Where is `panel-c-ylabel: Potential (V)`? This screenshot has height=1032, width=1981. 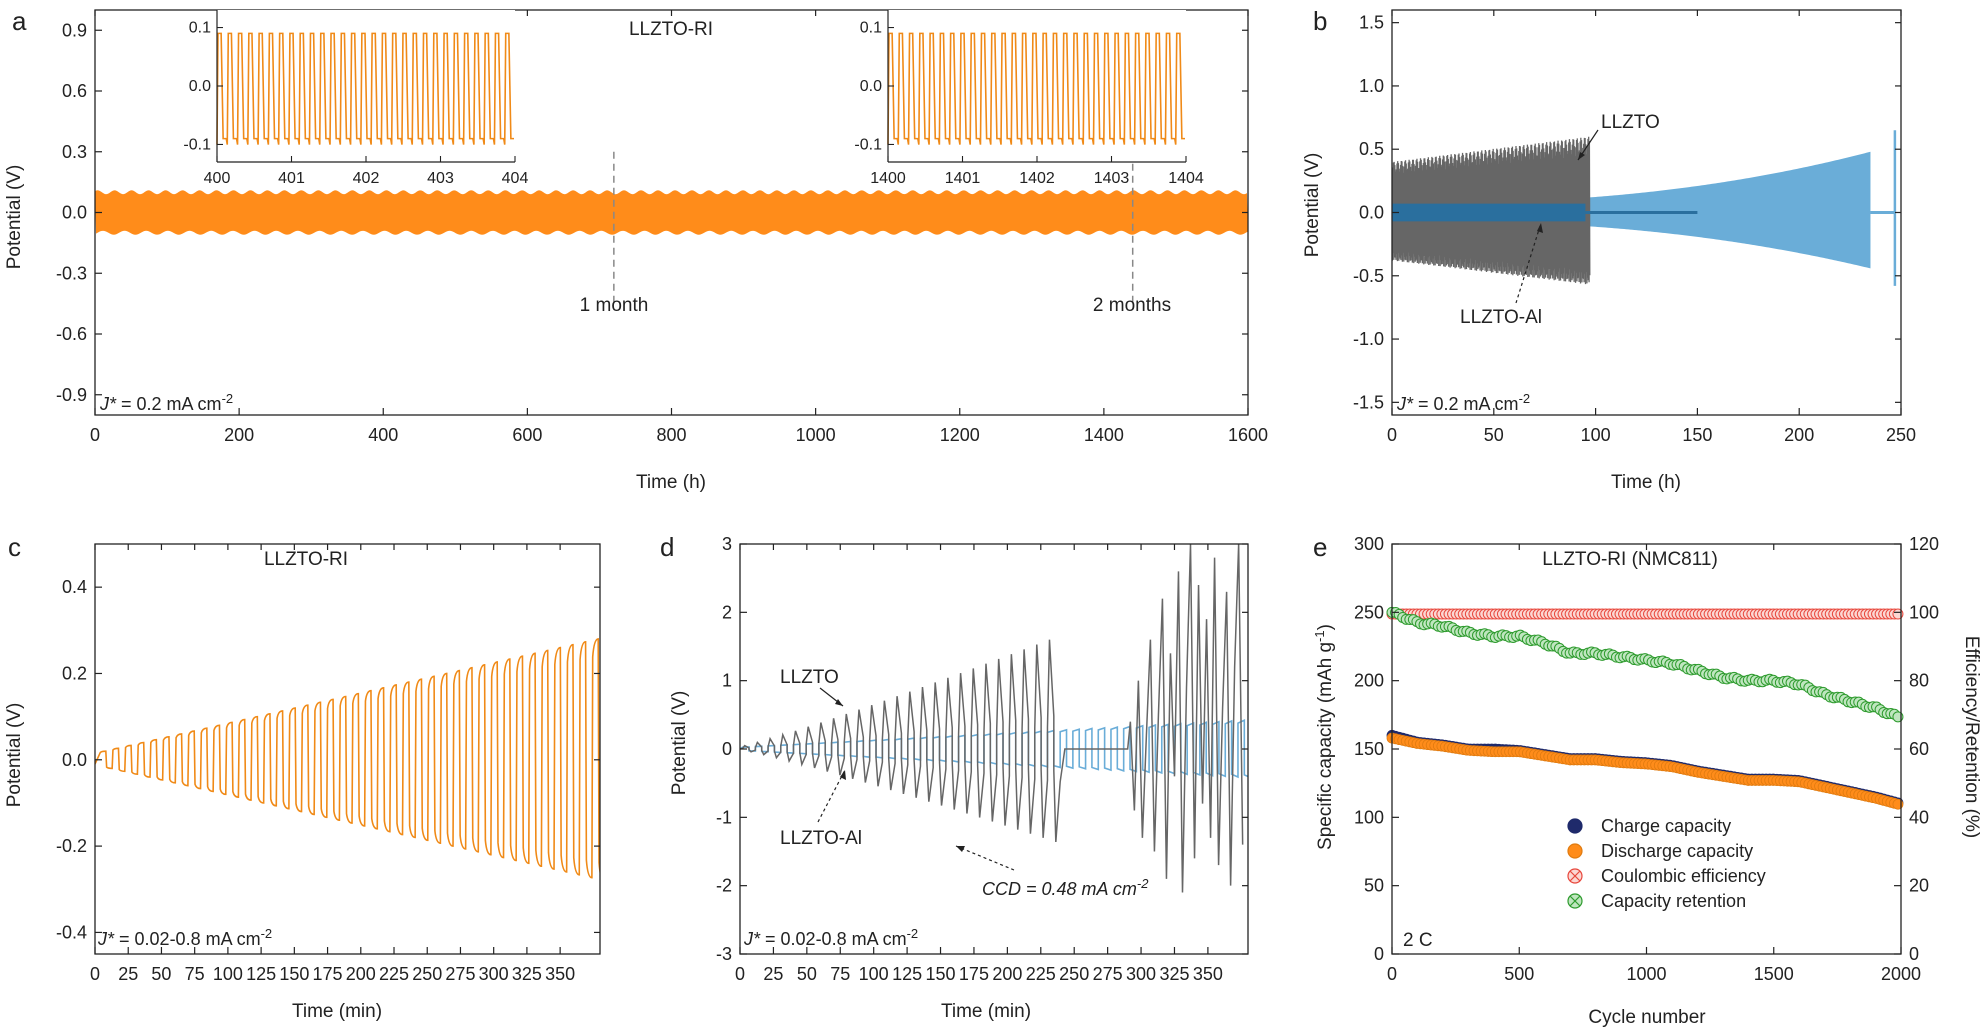
panel-c-ylabel: Potential (V) is located at coordinates (14, 755).